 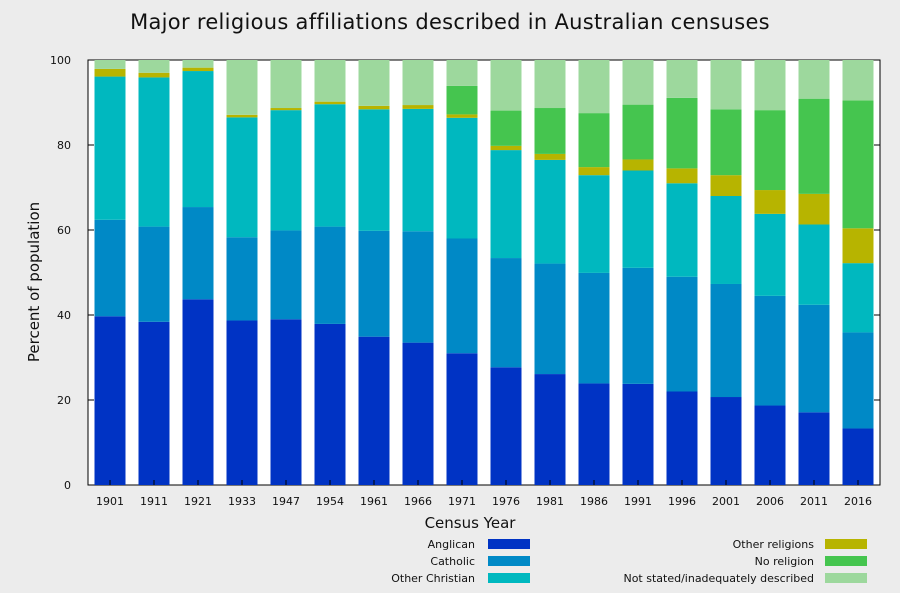 What do you see at coordinates (452, 561) in the screenshot?
I see `legend-label-catholic: Catholic` at bounding box center [452, 561].